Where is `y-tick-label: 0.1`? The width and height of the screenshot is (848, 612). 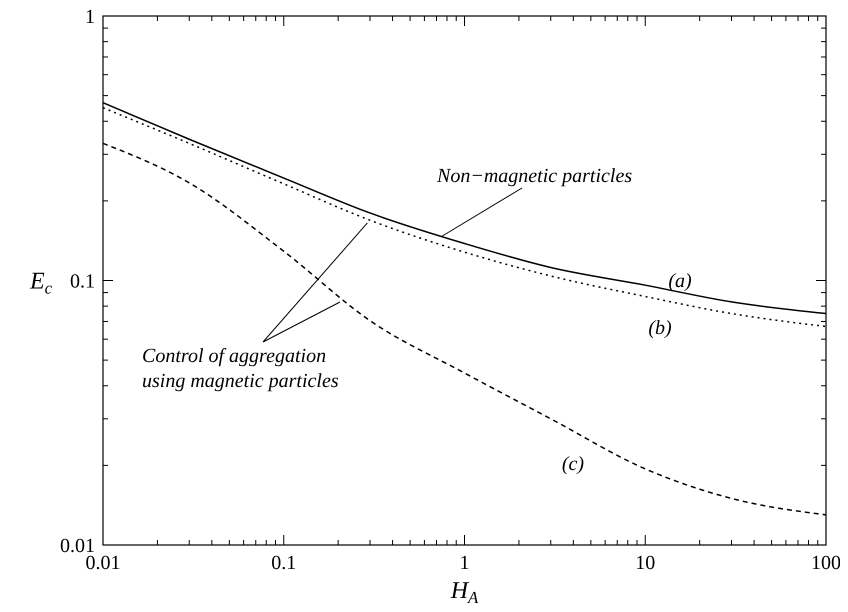
y-tick-label: 0.1 is located at coordinates (82, 281).